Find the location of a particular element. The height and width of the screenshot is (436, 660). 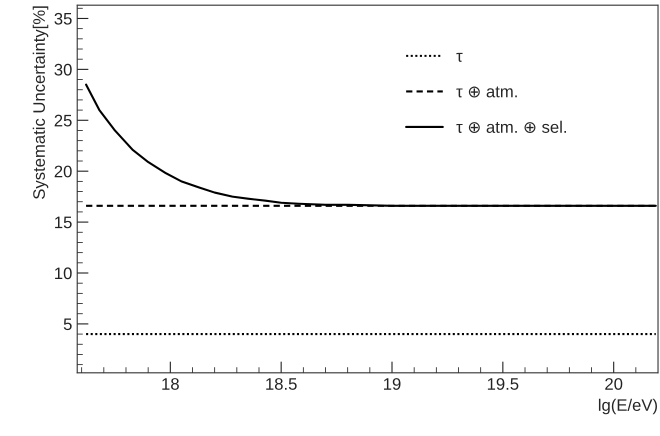

y-tick-label: 20 is located at coordinates (63, 172).